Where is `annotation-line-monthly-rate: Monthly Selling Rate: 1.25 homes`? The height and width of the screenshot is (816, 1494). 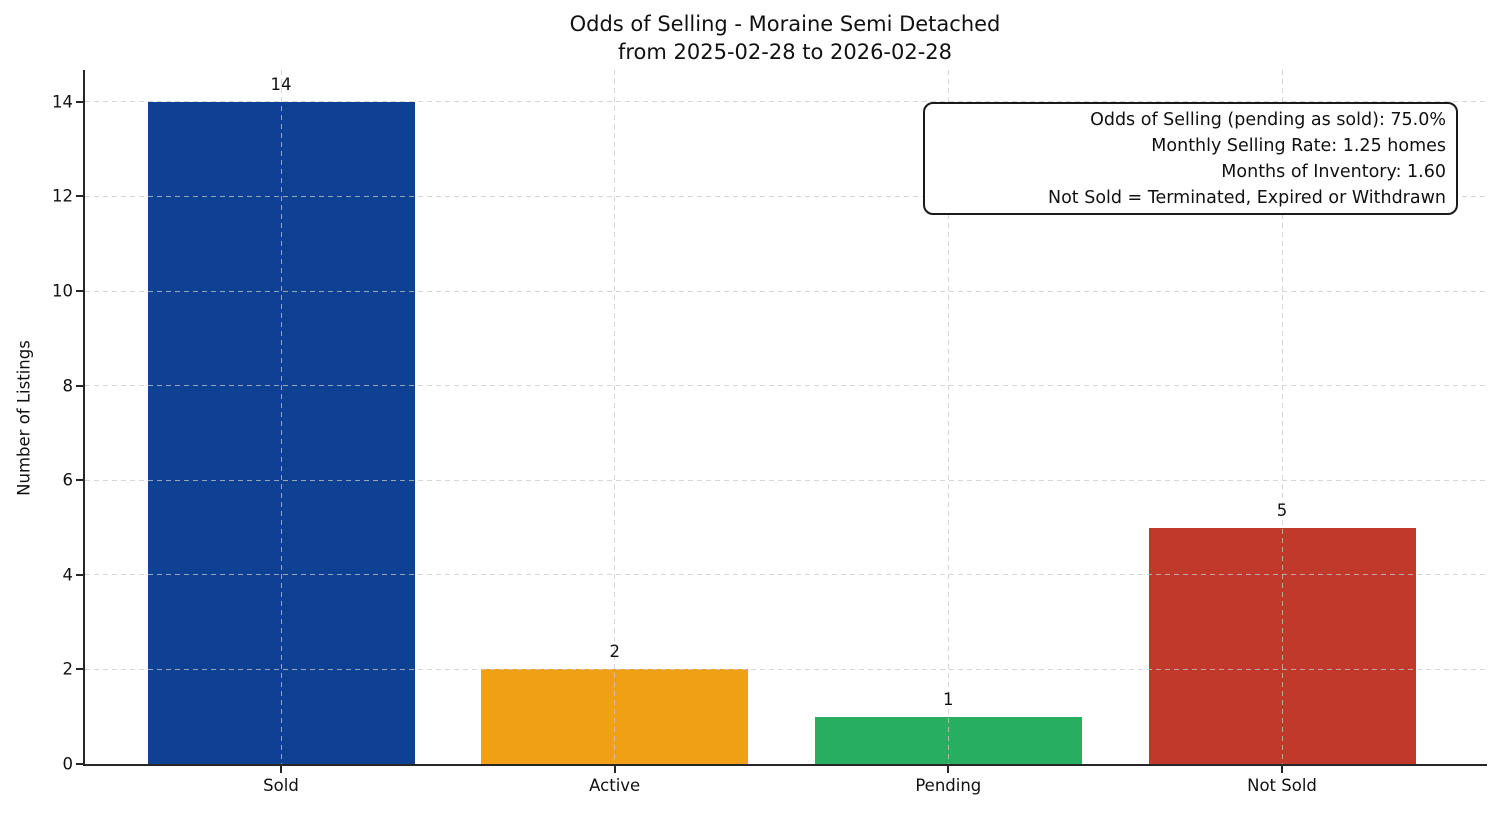 annotation-line-monthly-rate: Monthly Selling Rate: 1.25 homes is located at coordinates (1298, 146).